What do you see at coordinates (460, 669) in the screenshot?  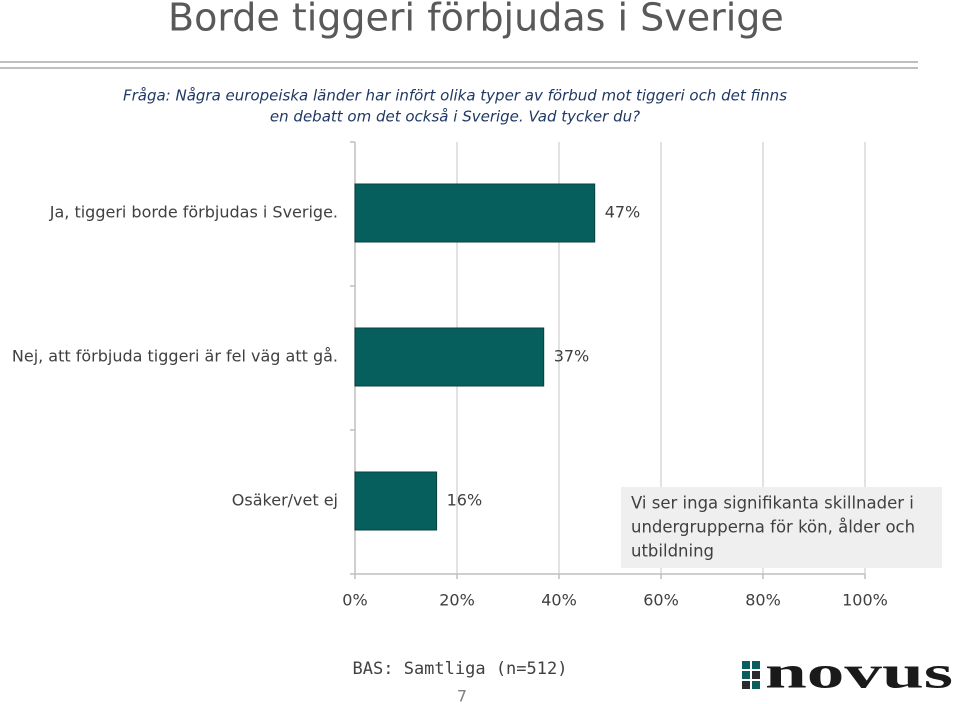 I see `base-text: BAS: Samtliga (n=512)` at bounding box center [460, 669].